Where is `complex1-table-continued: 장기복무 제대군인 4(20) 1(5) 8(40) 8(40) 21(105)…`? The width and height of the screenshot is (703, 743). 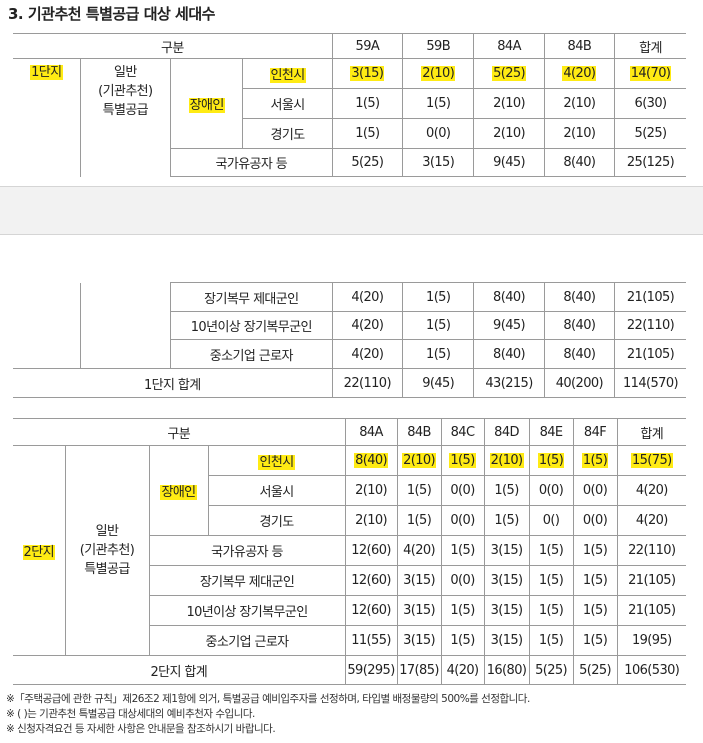
complex1-table-continued: 장기복무 제대군인 4(20) 1(5) 8(40) 8(40) 21(105)… is located at coordinates (349, 340).